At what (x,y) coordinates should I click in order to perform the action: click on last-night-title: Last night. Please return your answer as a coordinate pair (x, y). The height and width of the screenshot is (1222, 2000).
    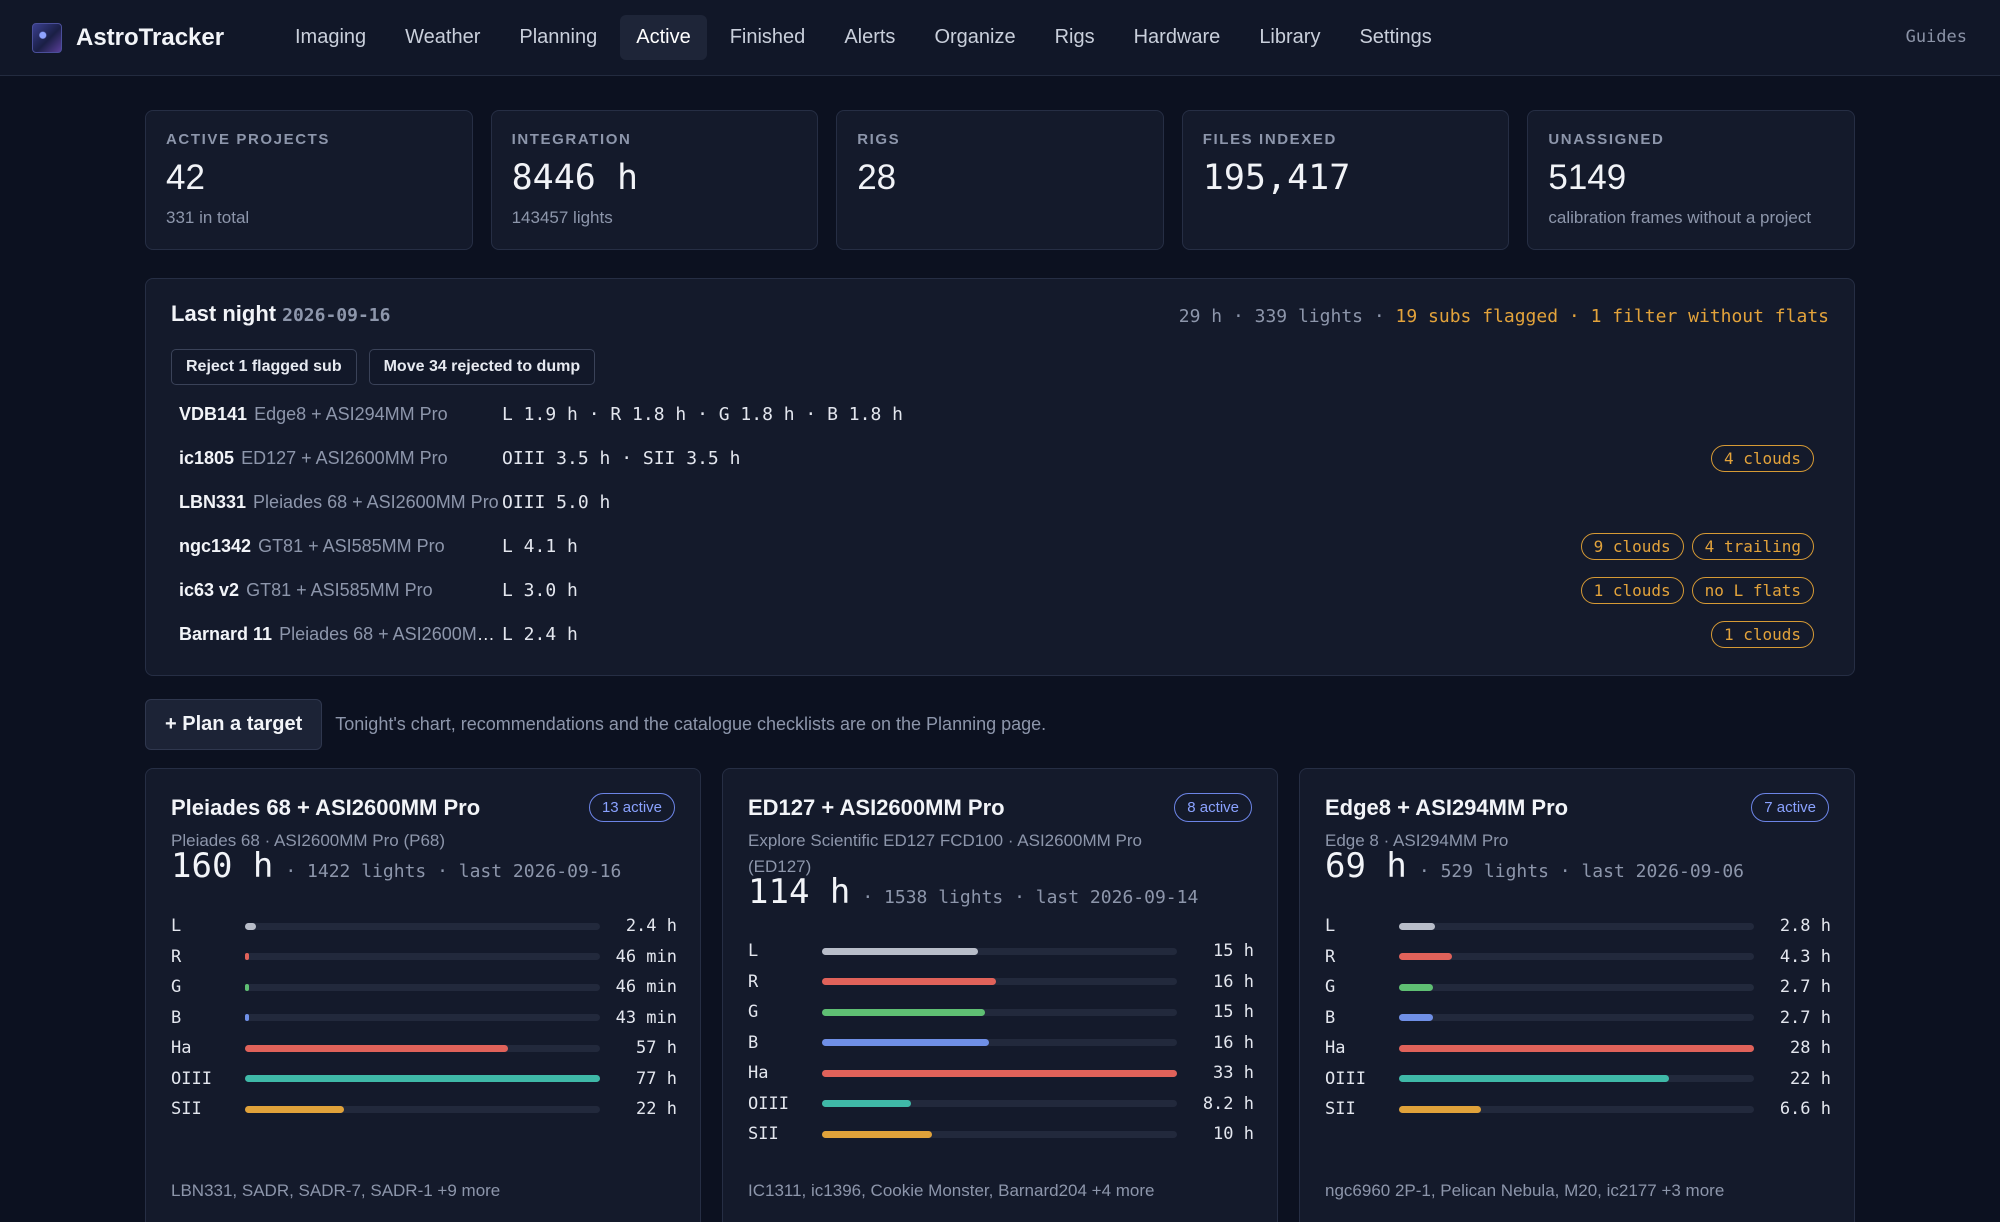
    Looking at the image, I should click on (224, 313).